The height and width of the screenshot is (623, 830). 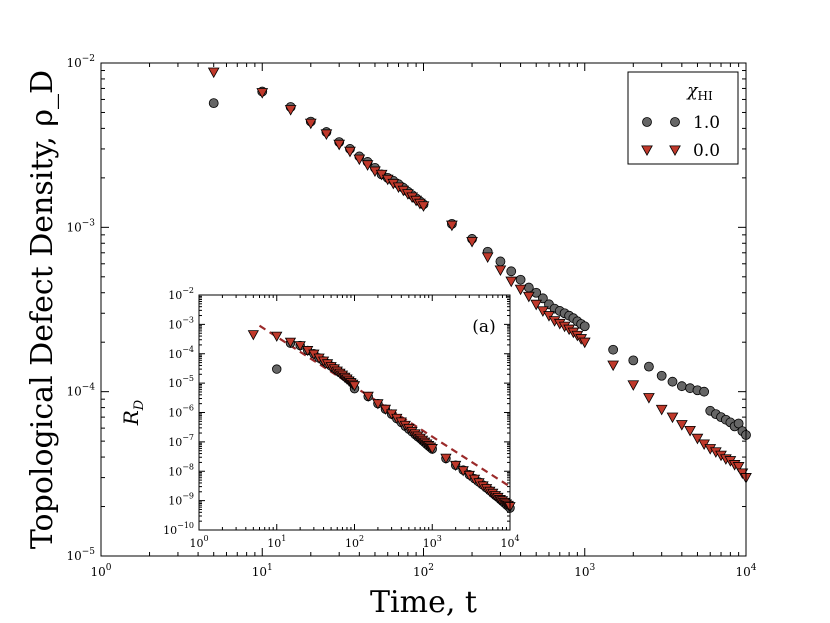 What do you see at coordinates (423, 571) in the screenshot?
I see `main-x-tick-label: 10²` at bounding box center [423, 571].